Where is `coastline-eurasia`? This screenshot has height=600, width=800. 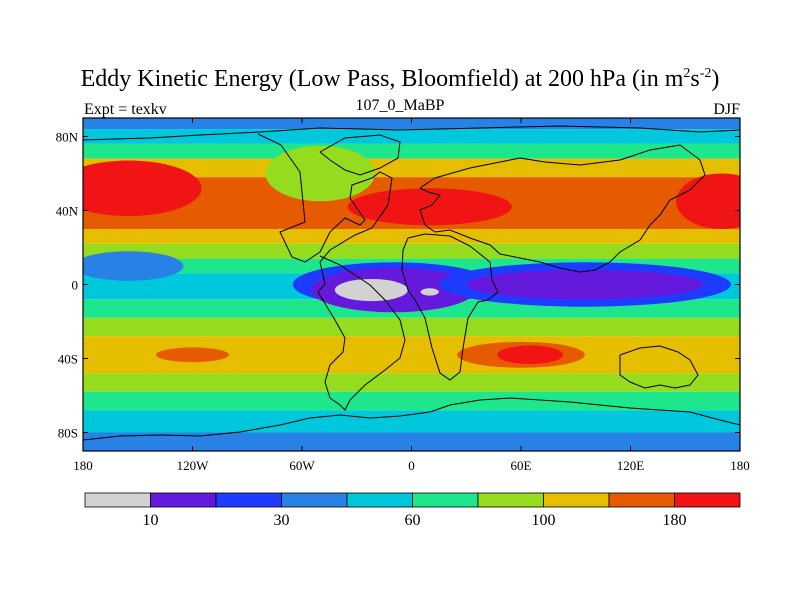 coastline-eurasia is located at coordinates (562, 208).